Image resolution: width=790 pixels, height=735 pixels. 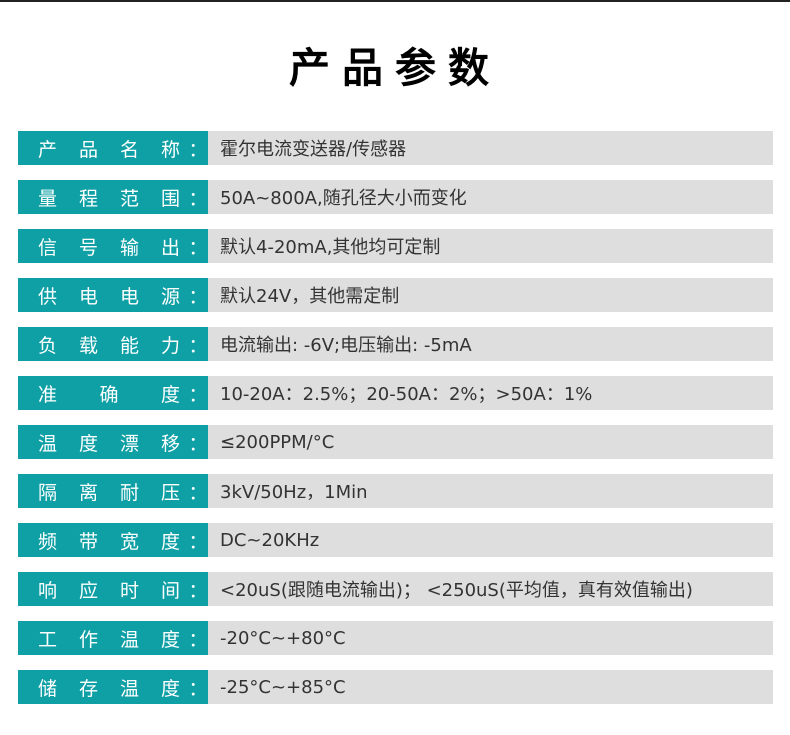 What do you see at coordinates (48, 688) in the screenshot?
I see `param-label-char: 储` at bounding box center [48, 688].